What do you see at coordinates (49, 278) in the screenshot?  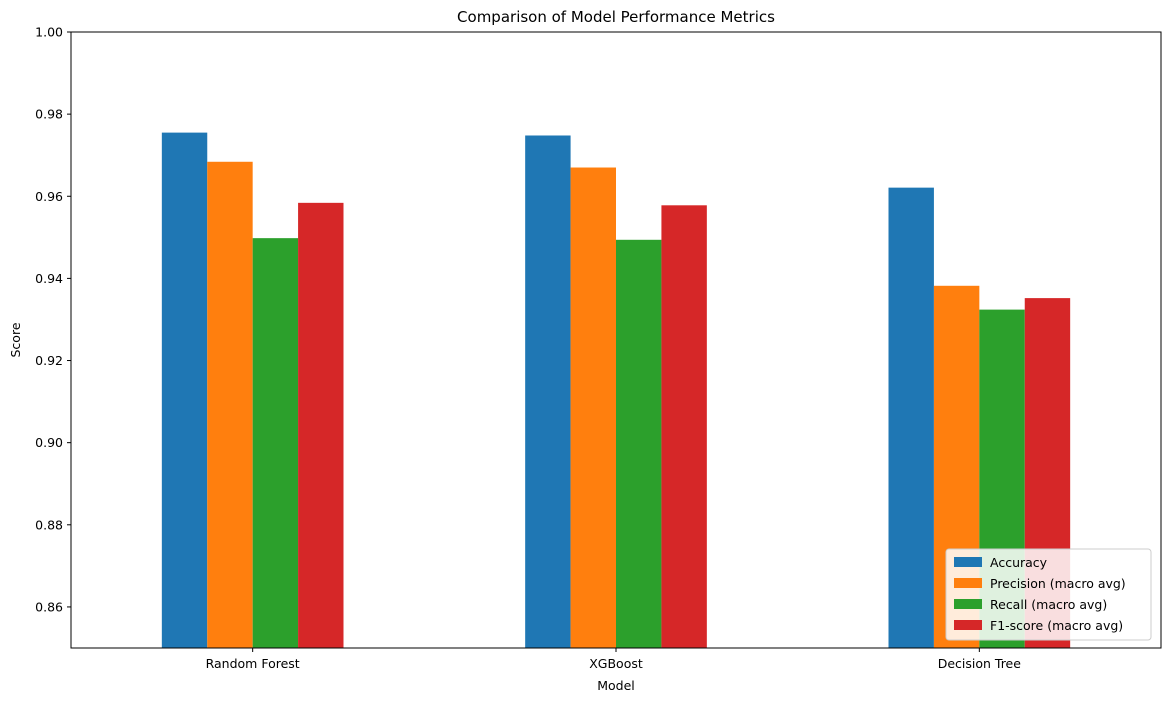 I see `y-tick-label: 0.94` at bounding box center [49, 278].